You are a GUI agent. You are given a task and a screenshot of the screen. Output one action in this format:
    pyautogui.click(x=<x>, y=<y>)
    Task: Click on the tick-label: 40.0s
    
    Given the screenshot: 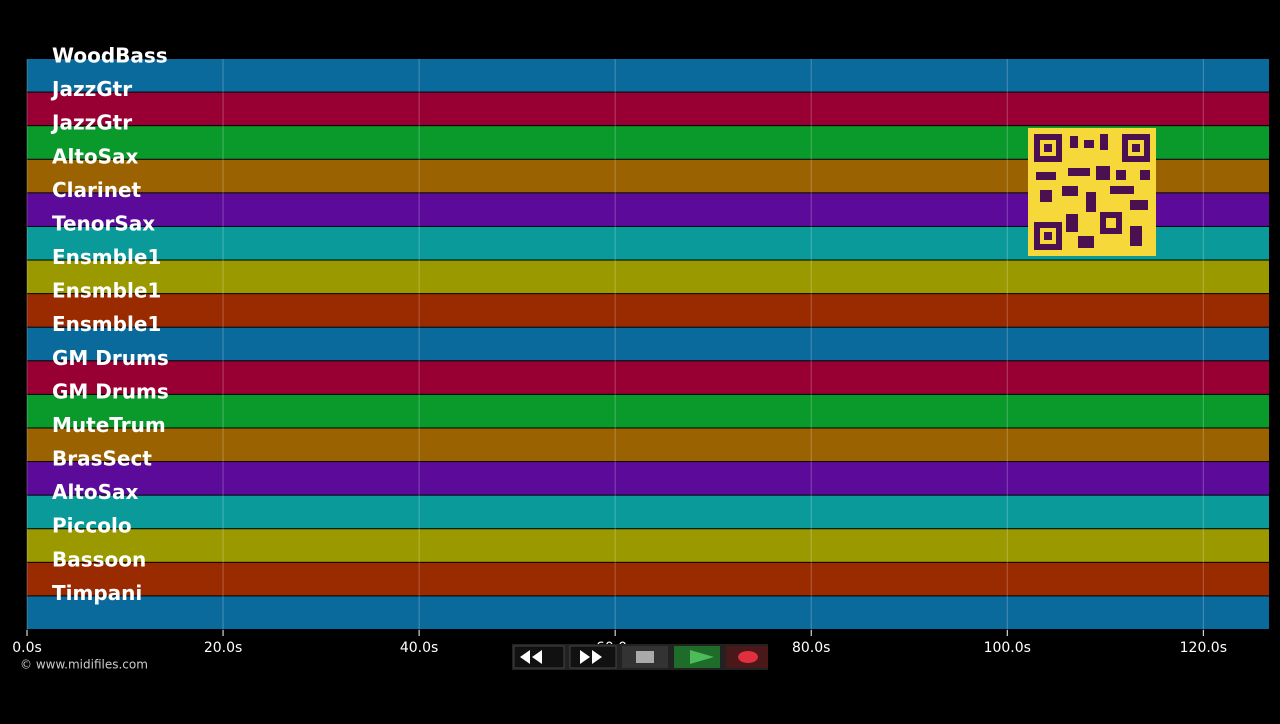 What is the action you would take?
    pyautogui.click(x=419, y=648)
    